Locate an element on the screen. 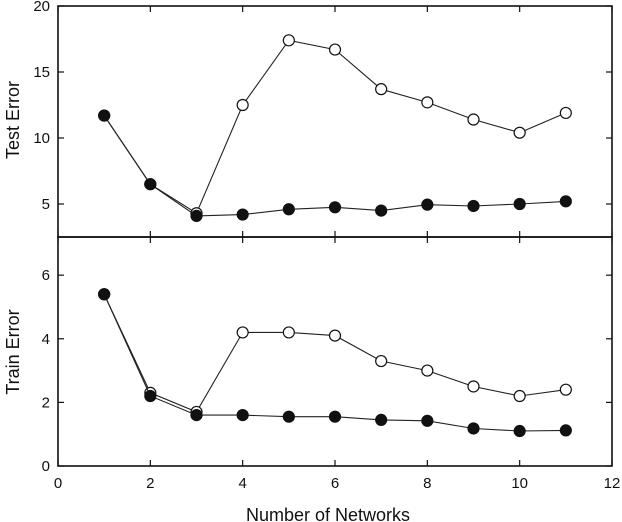  x-tick-label: 6 is located at coordinates (335, 483).